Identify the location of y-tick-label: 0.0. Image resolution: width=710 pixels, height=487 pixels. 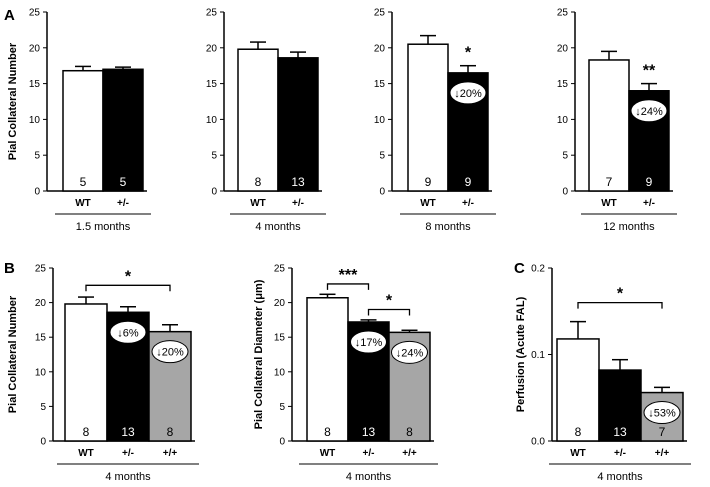
(538, 442).